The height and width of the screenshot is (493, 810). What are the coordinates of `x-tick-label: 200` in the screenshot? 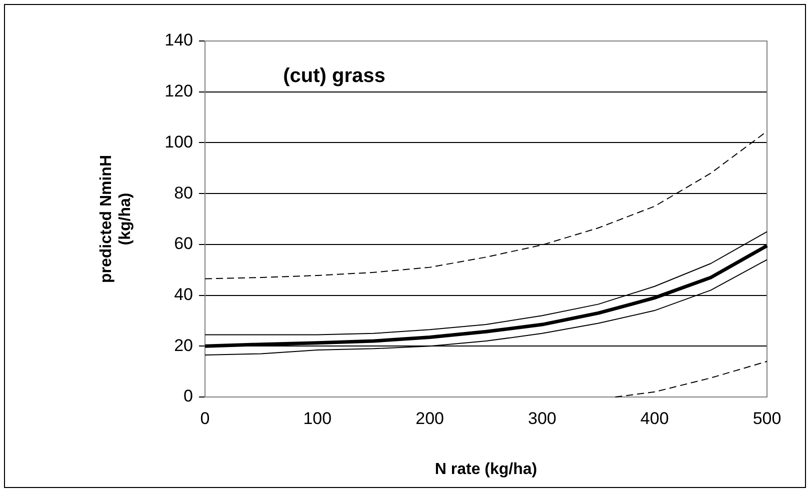 It's located at (430, 418).